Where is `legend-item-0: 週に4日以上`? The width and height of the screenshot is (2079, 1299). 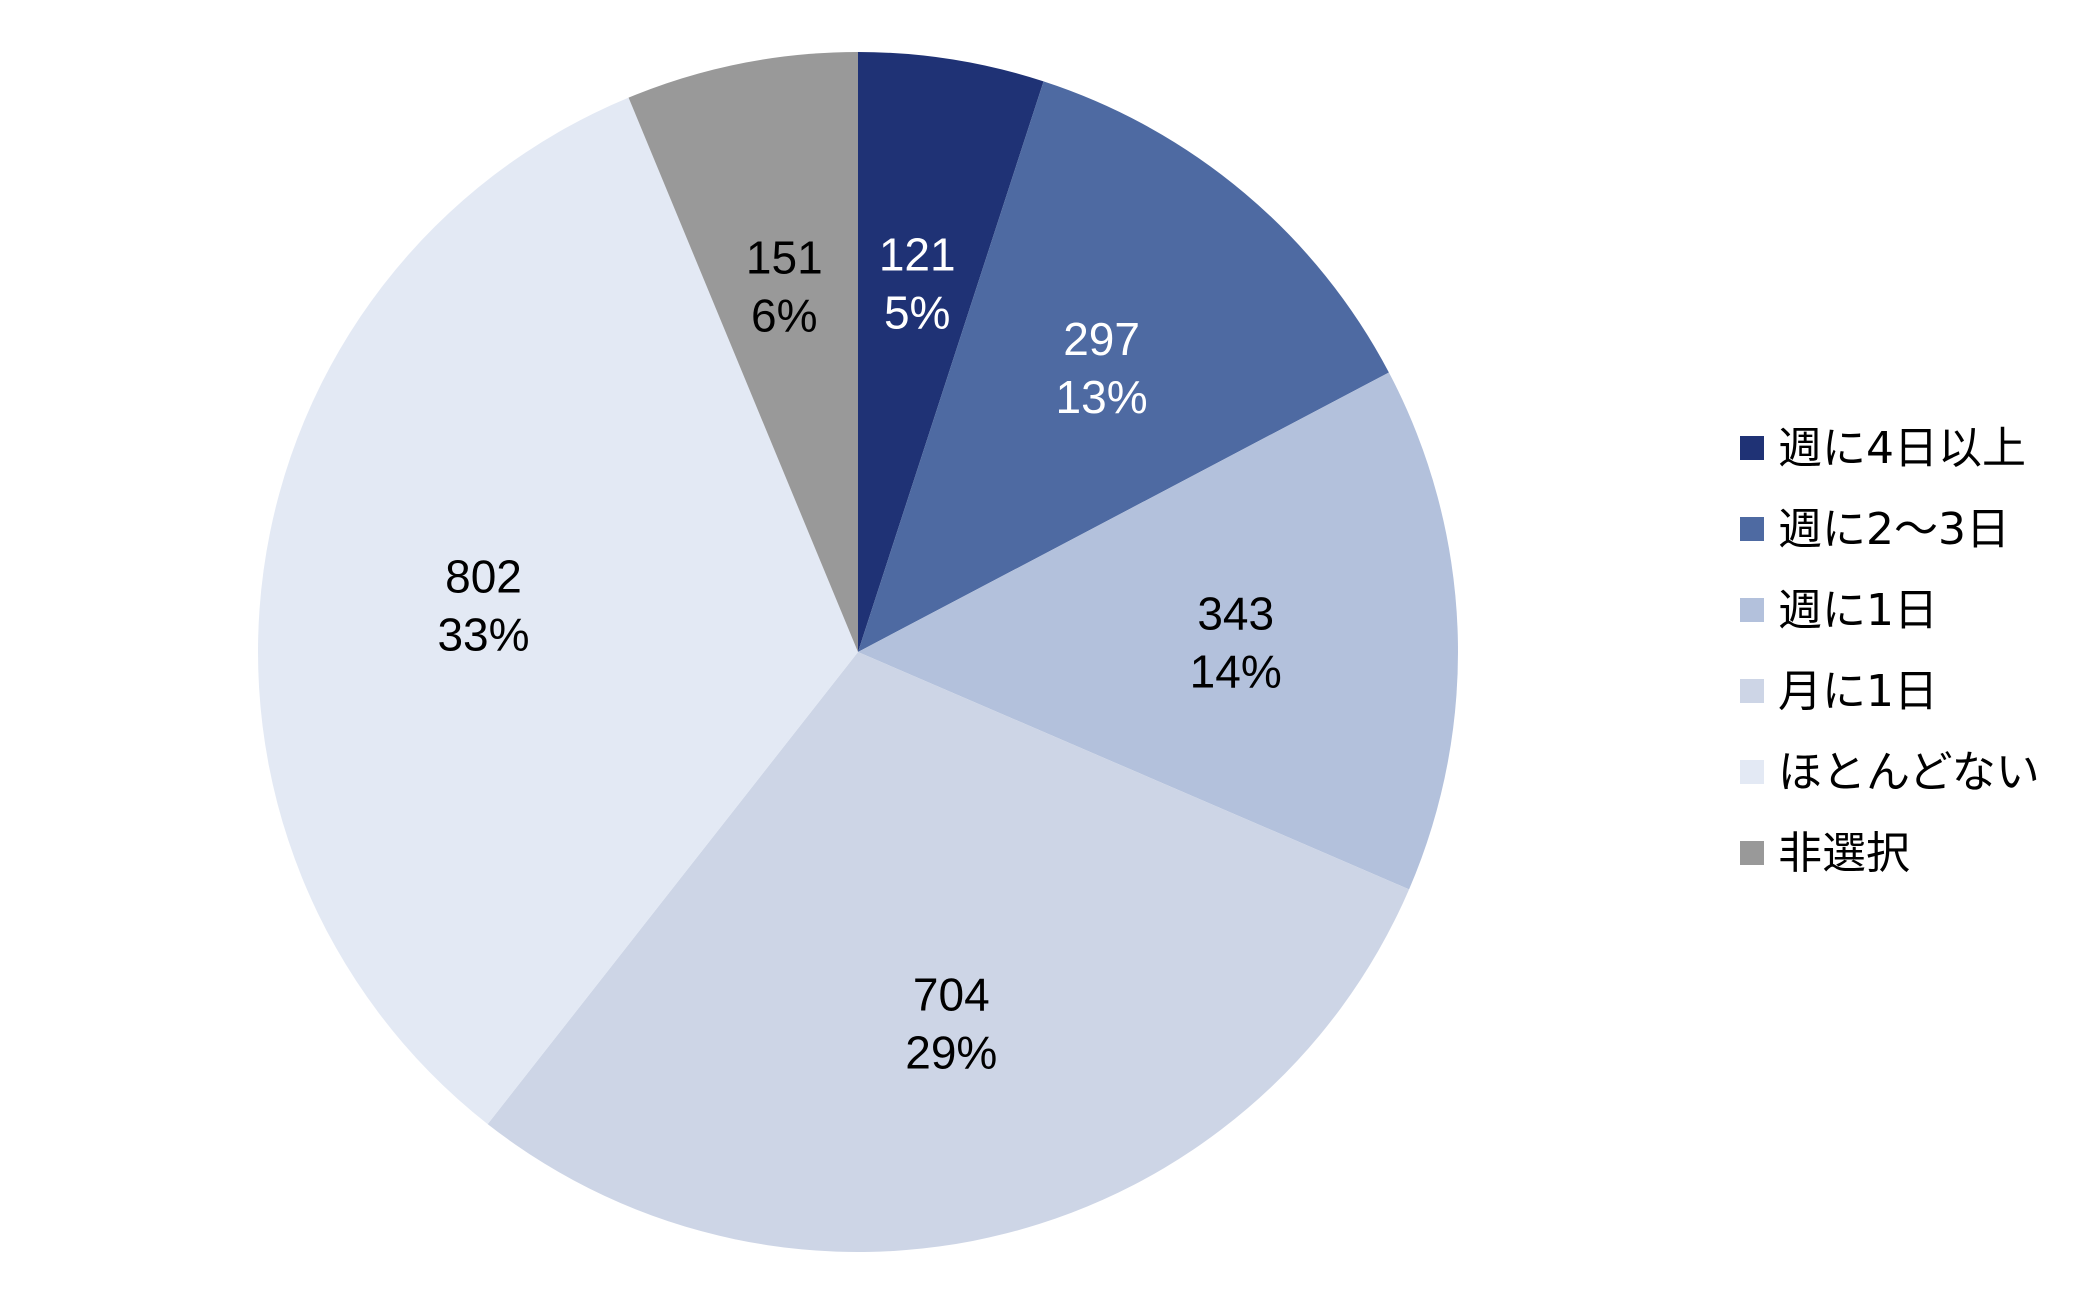
legend-item-0: 週に4日以上 is located at coordinates (1883, 448).